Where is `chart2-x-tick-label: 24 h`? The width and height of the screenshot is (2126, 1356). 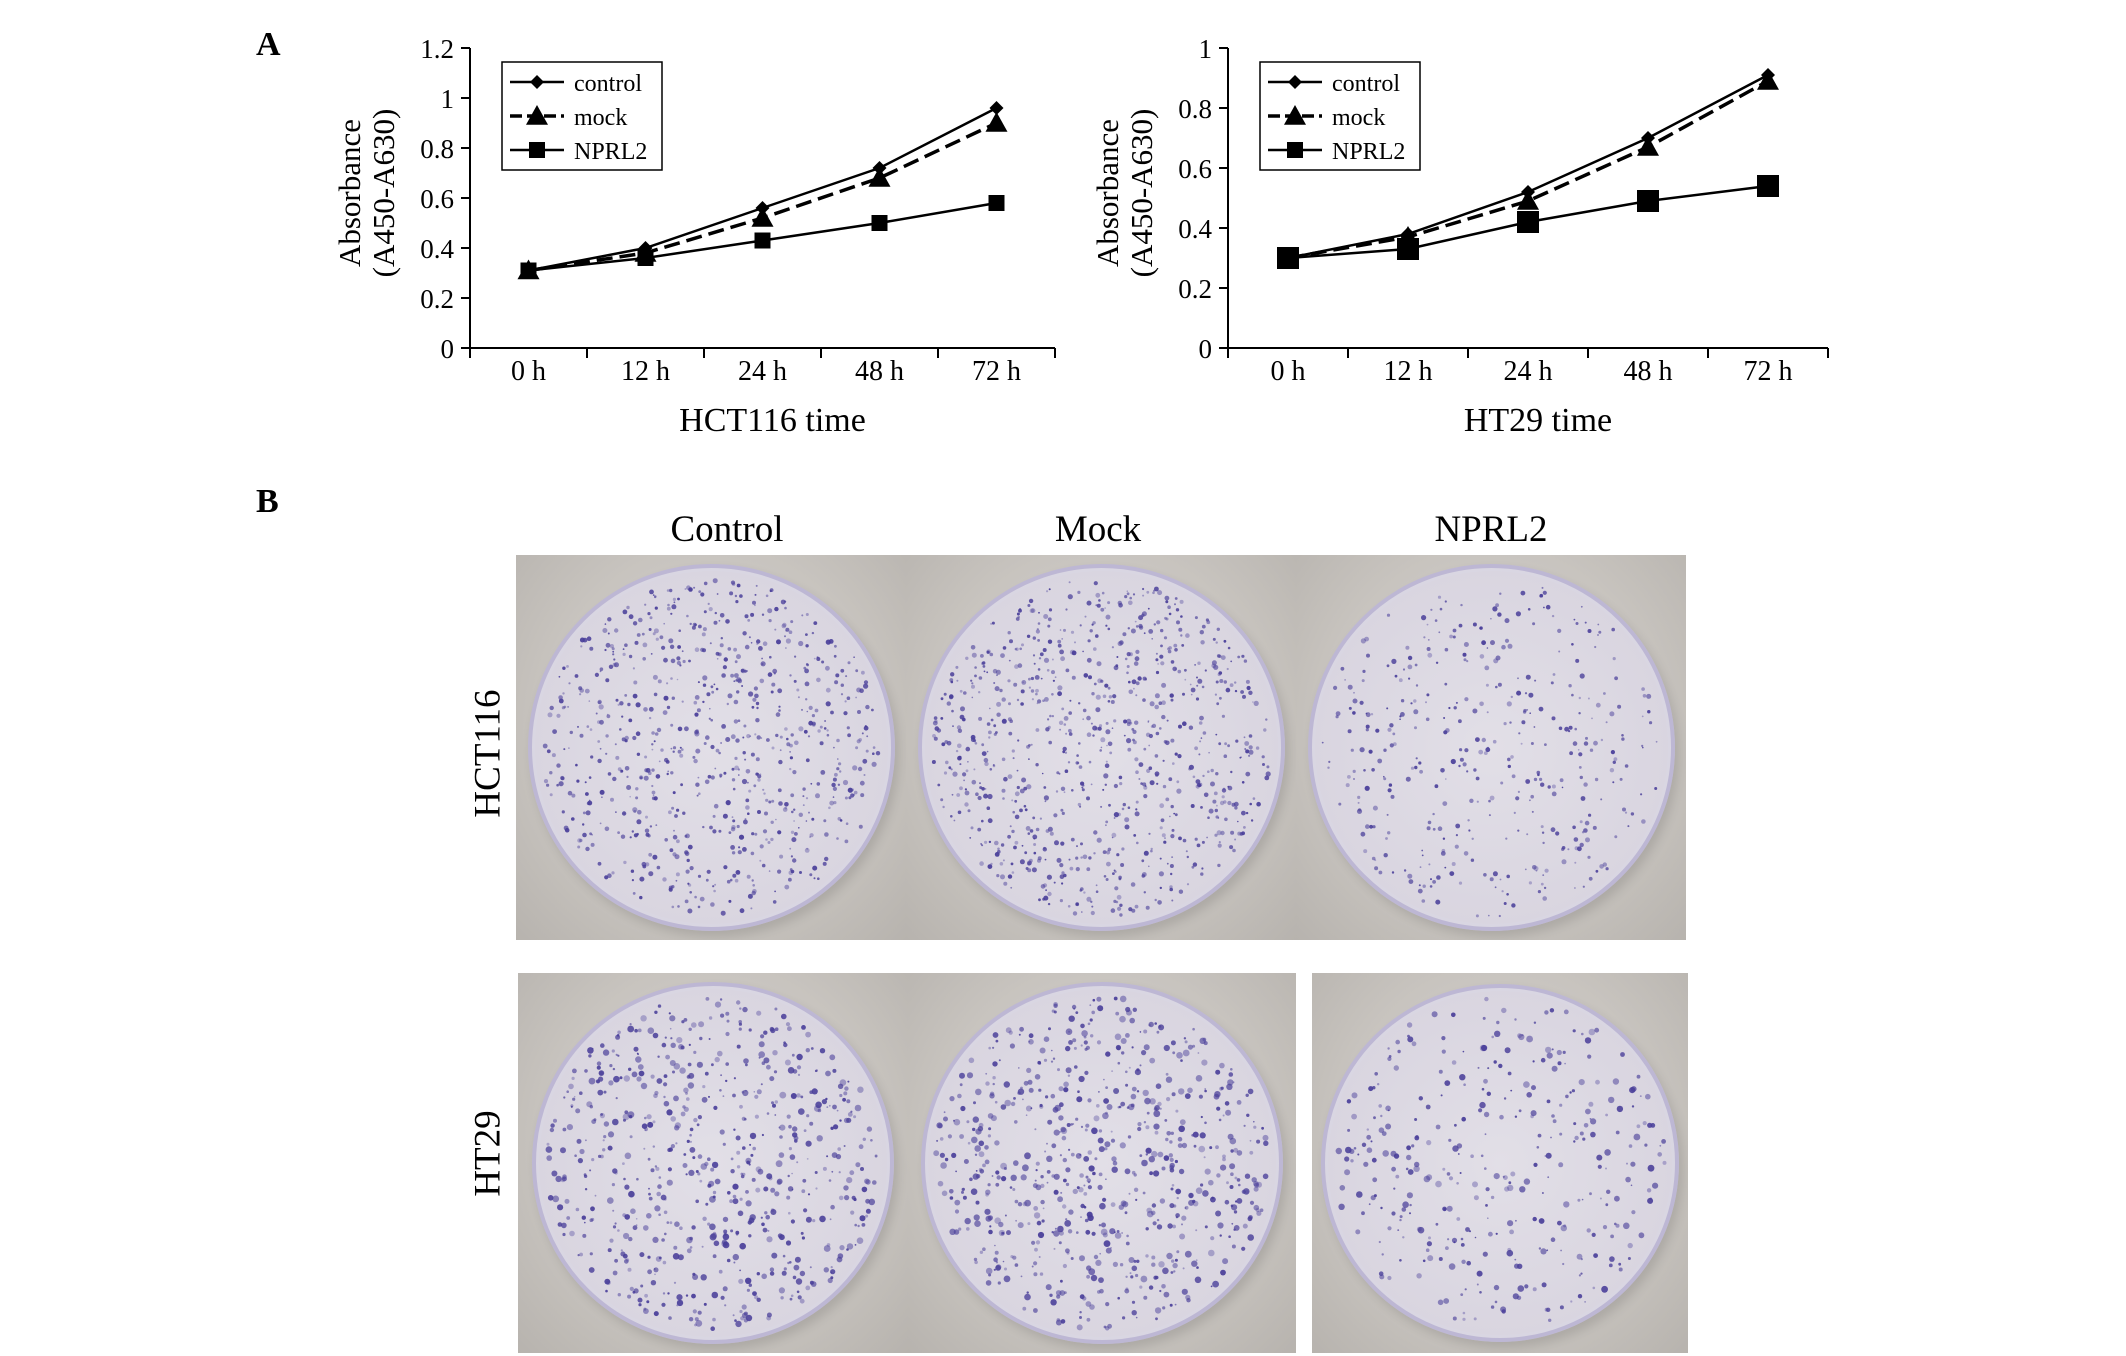 chart2-x-tick-label: 24 h is located at coordinates (1528, 371).